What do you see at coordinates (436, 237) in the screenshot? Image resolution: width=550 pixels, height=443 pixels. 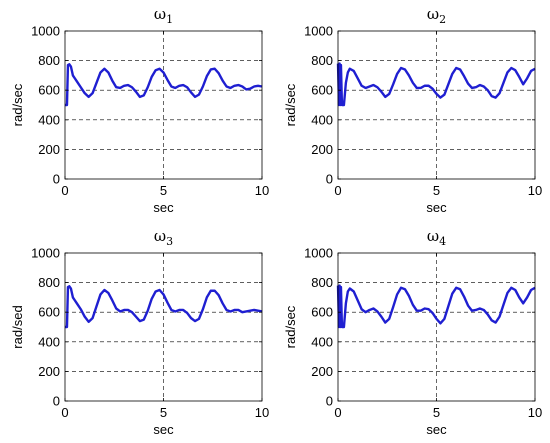 I see `chart-title: ω4` at bounding box center [436, 237].